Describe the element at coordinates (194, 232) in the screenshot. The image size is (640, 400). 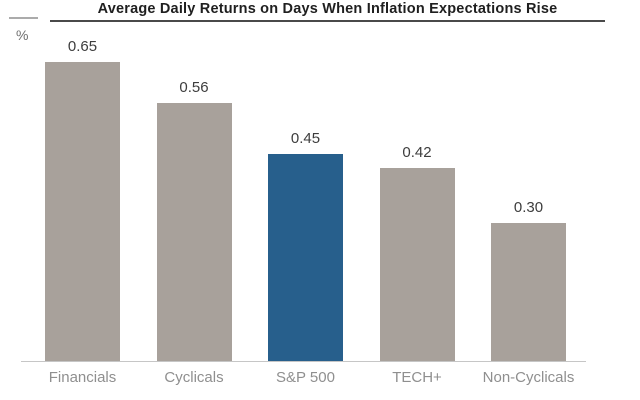
I see `bar-cyclicals` at that location.